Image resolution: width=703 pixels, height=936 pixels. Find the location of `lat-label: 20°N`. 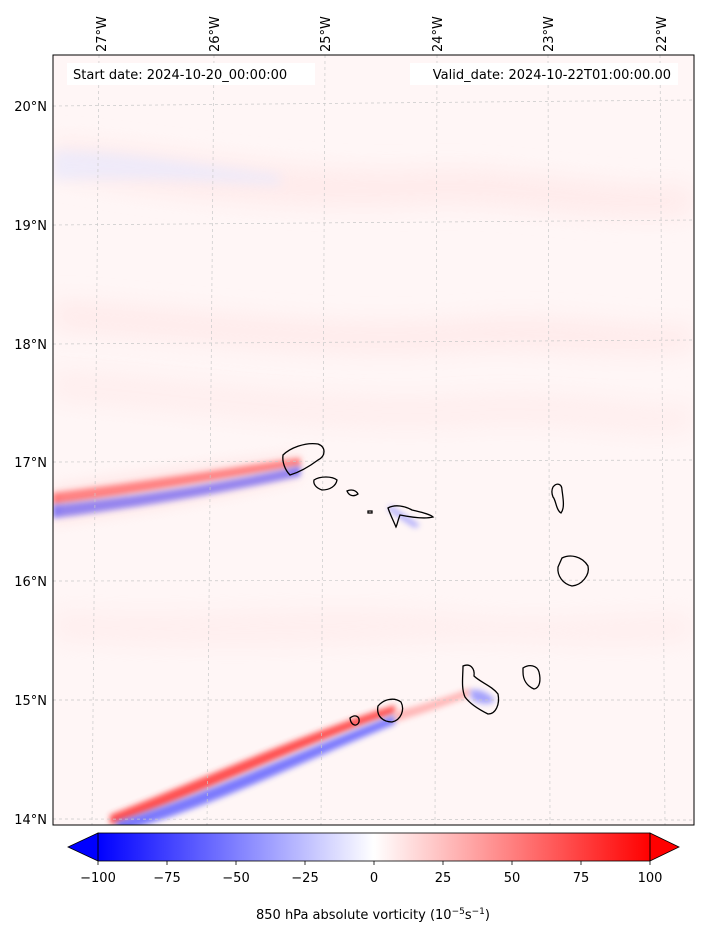

lat-label: 20°N is located at coordinates (30, 107).